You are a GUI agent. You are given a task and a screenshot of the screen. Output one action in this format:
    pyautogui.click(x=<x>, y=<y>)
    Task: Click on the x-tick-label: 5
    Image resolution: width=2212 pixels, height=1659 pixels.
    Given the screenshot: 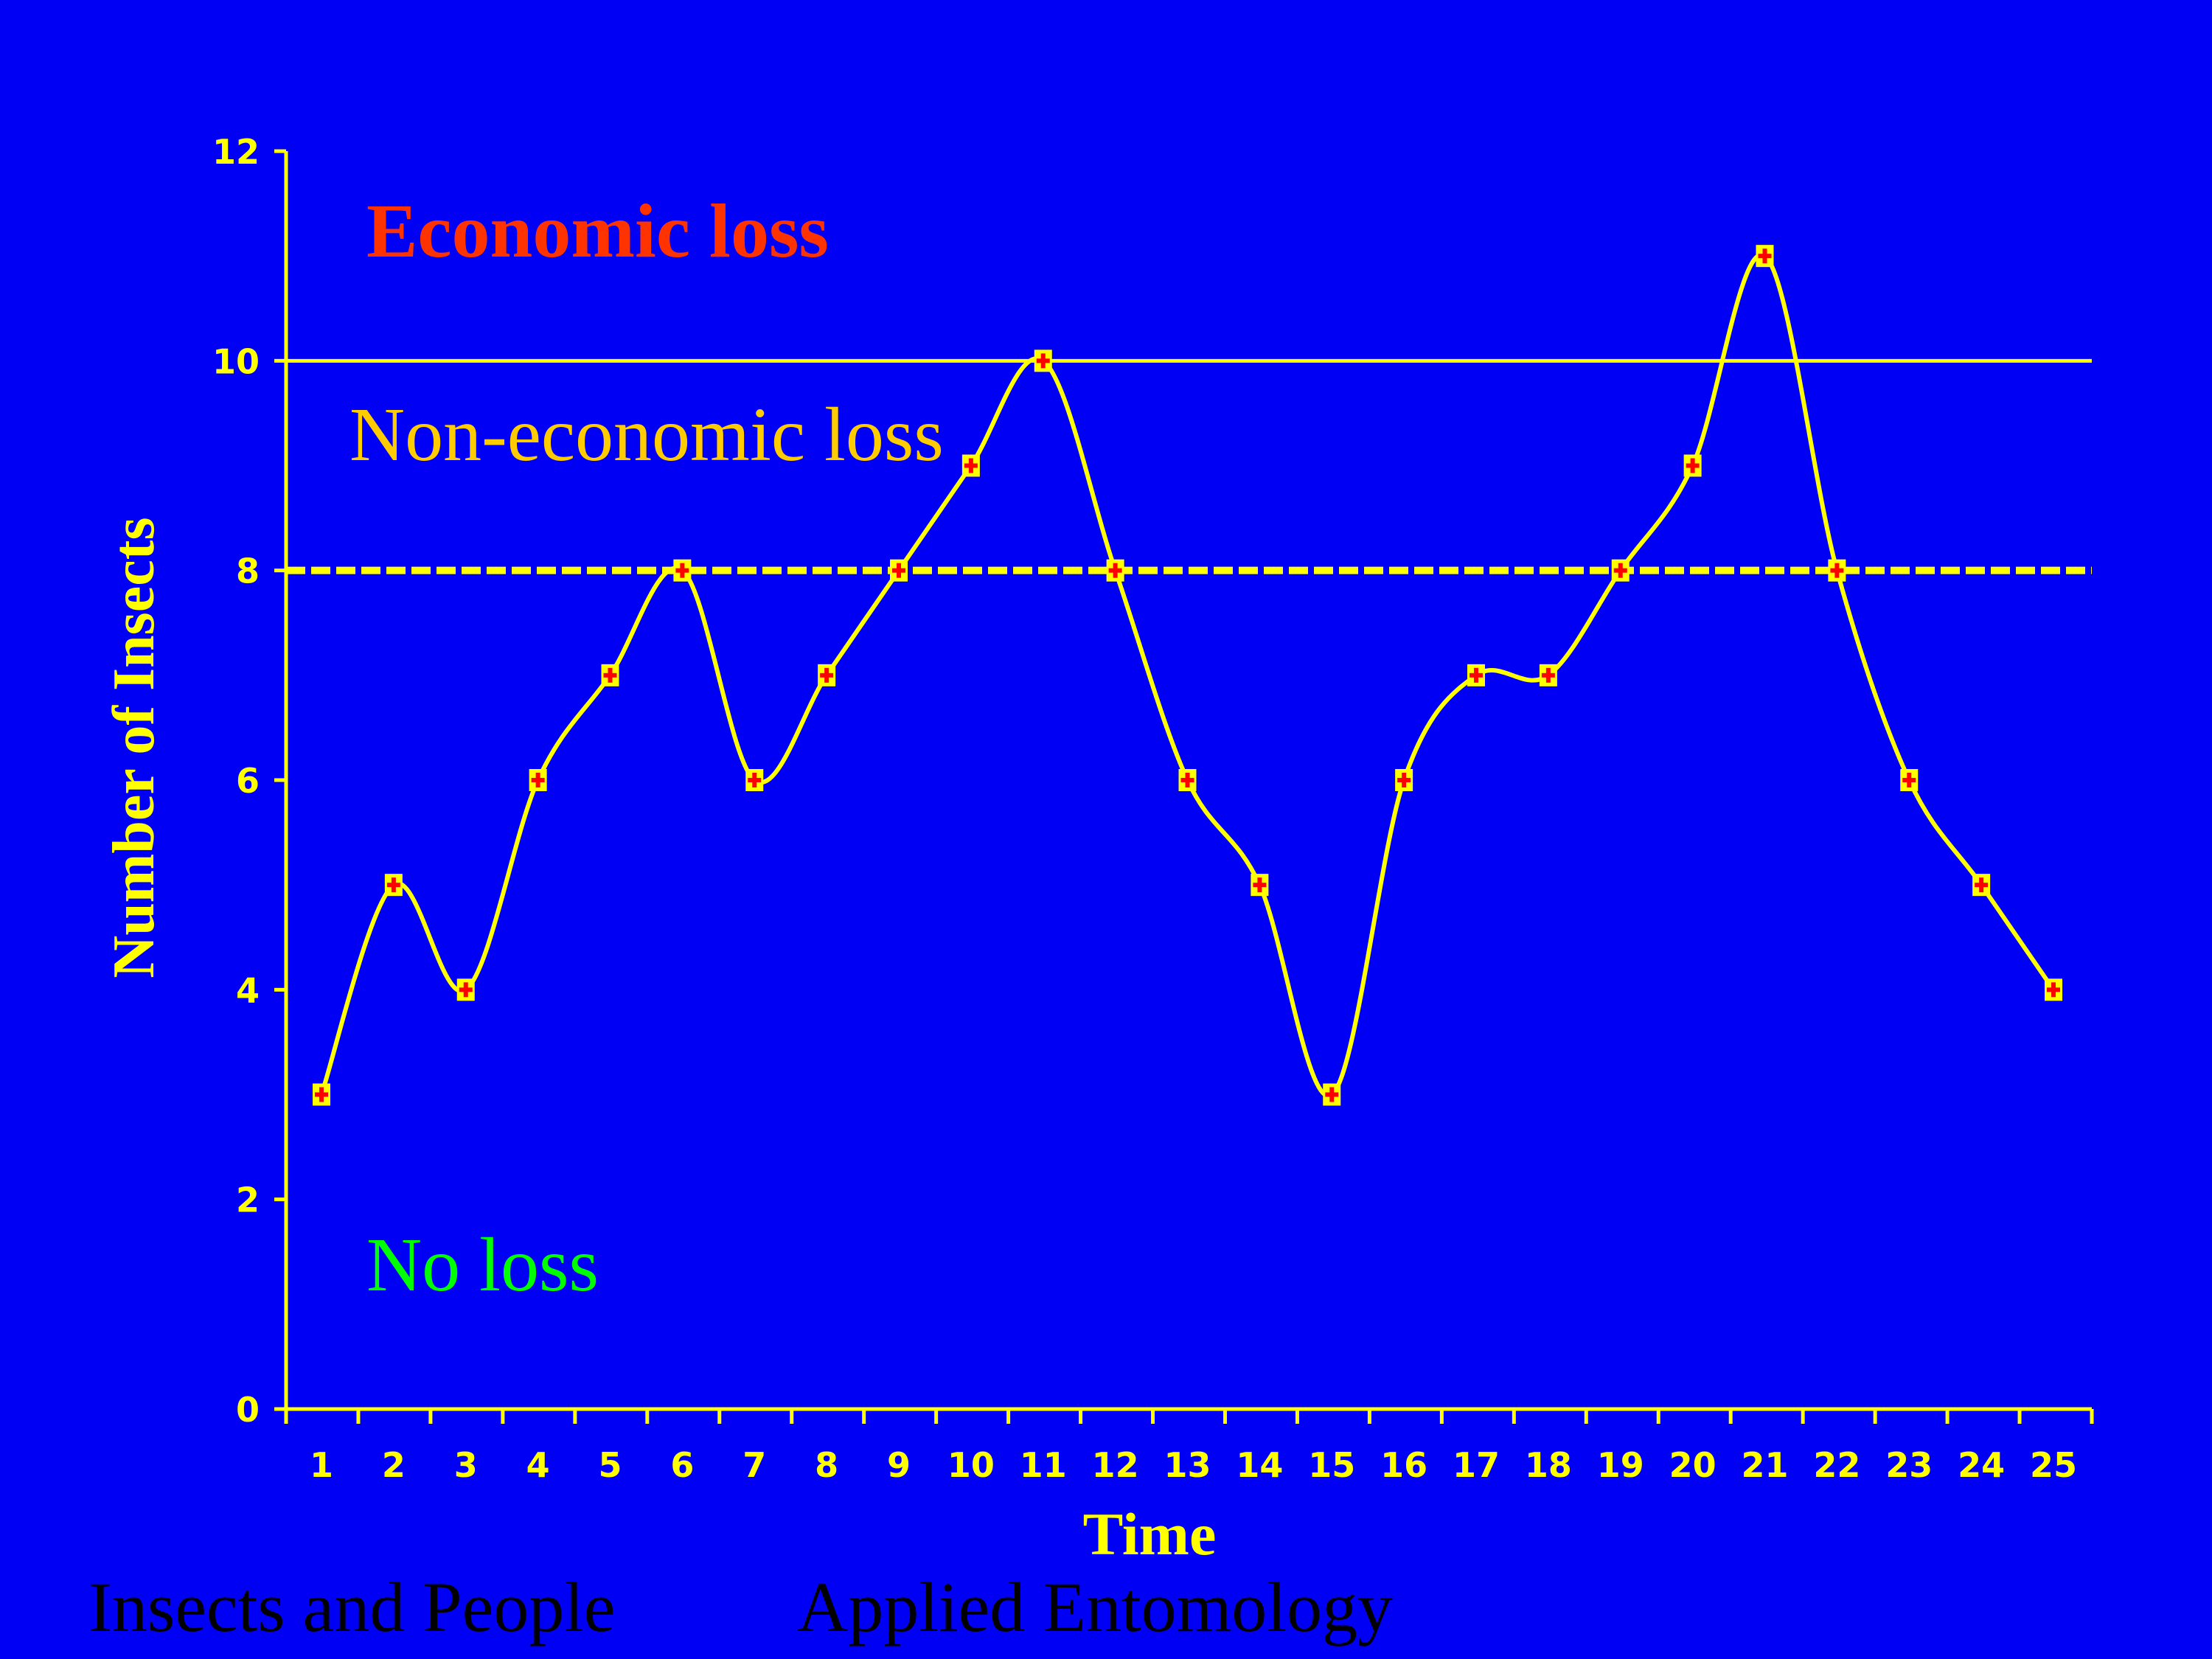 What is the action you would take?
    pyautogui.click(x=610, y=1465)
    